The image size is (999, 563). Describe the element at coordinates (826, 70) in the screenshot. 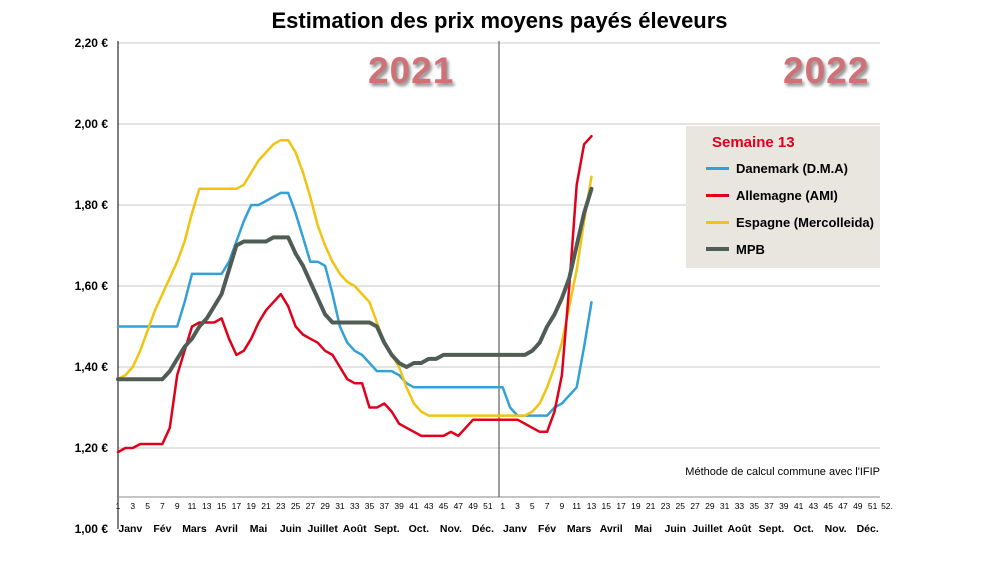

I see `year-label-2022: 2022` at that location.